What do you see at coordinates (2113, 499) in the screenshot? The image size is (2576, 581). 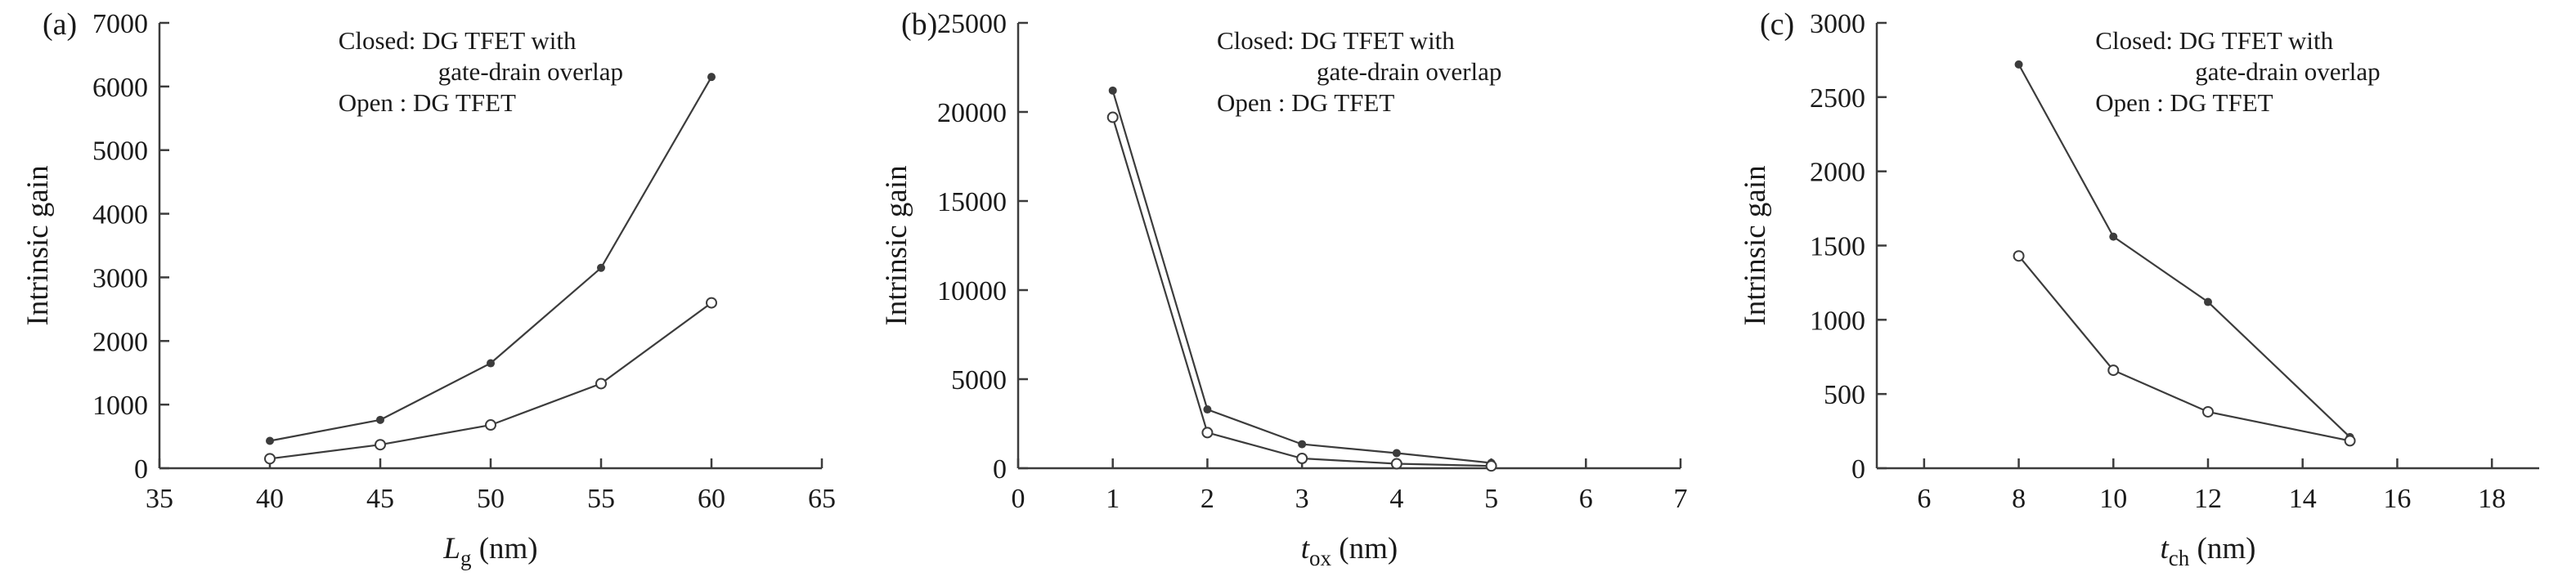 I see `svg-text: 10` at bounding box center [2113, 499].